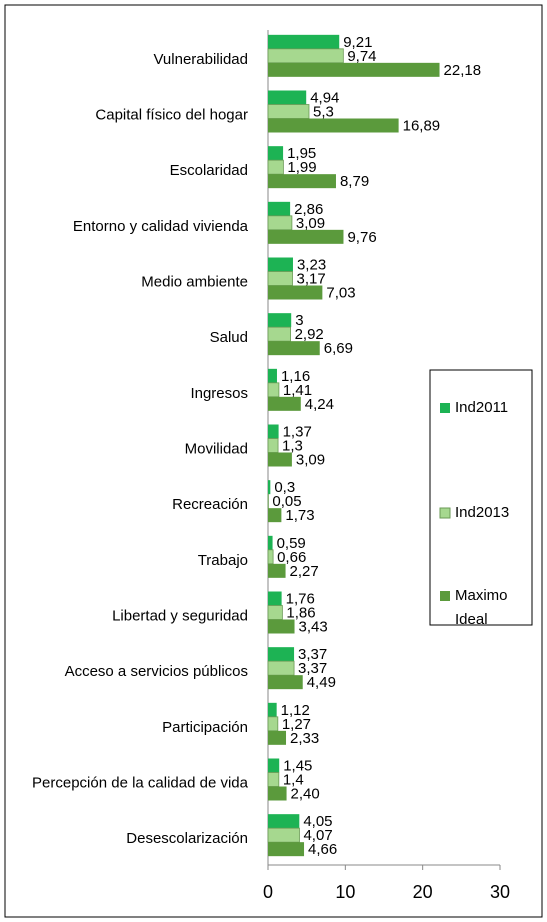 The image size is (547, 922). I want to click on y-tick-label: Trabajo, so click(223, 560).